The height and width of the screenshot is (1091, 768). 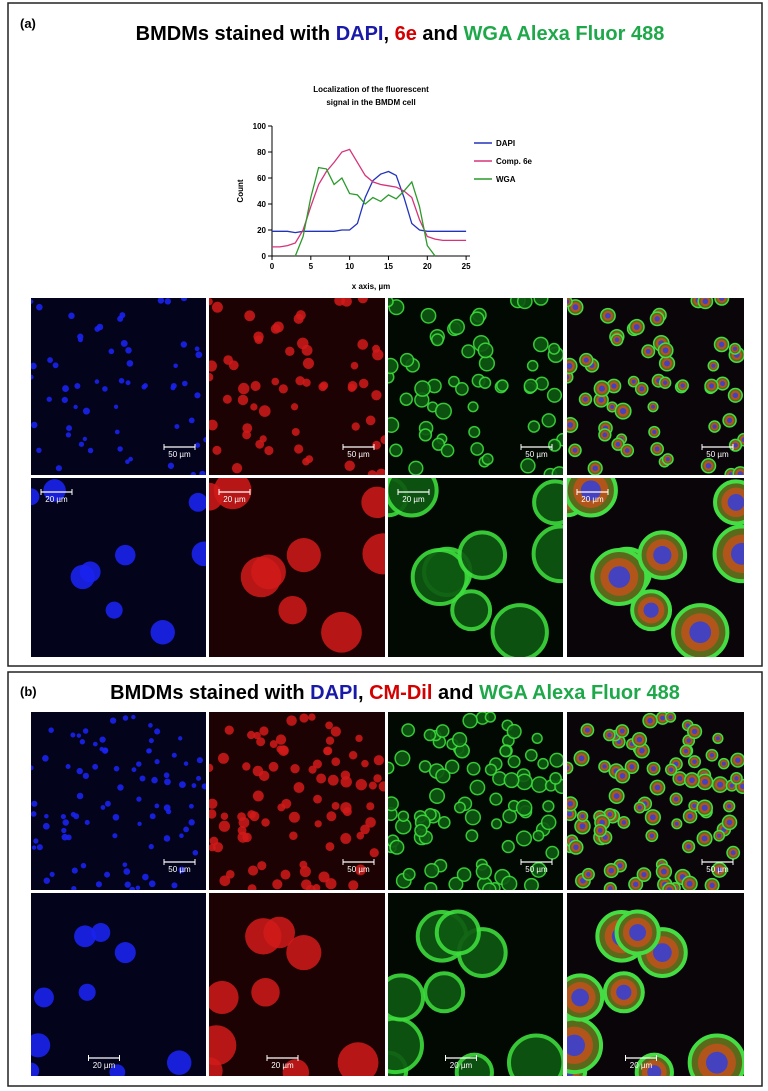 I want to click on chart-title: signal in the BMDM cell, so click(x=370, y=102).